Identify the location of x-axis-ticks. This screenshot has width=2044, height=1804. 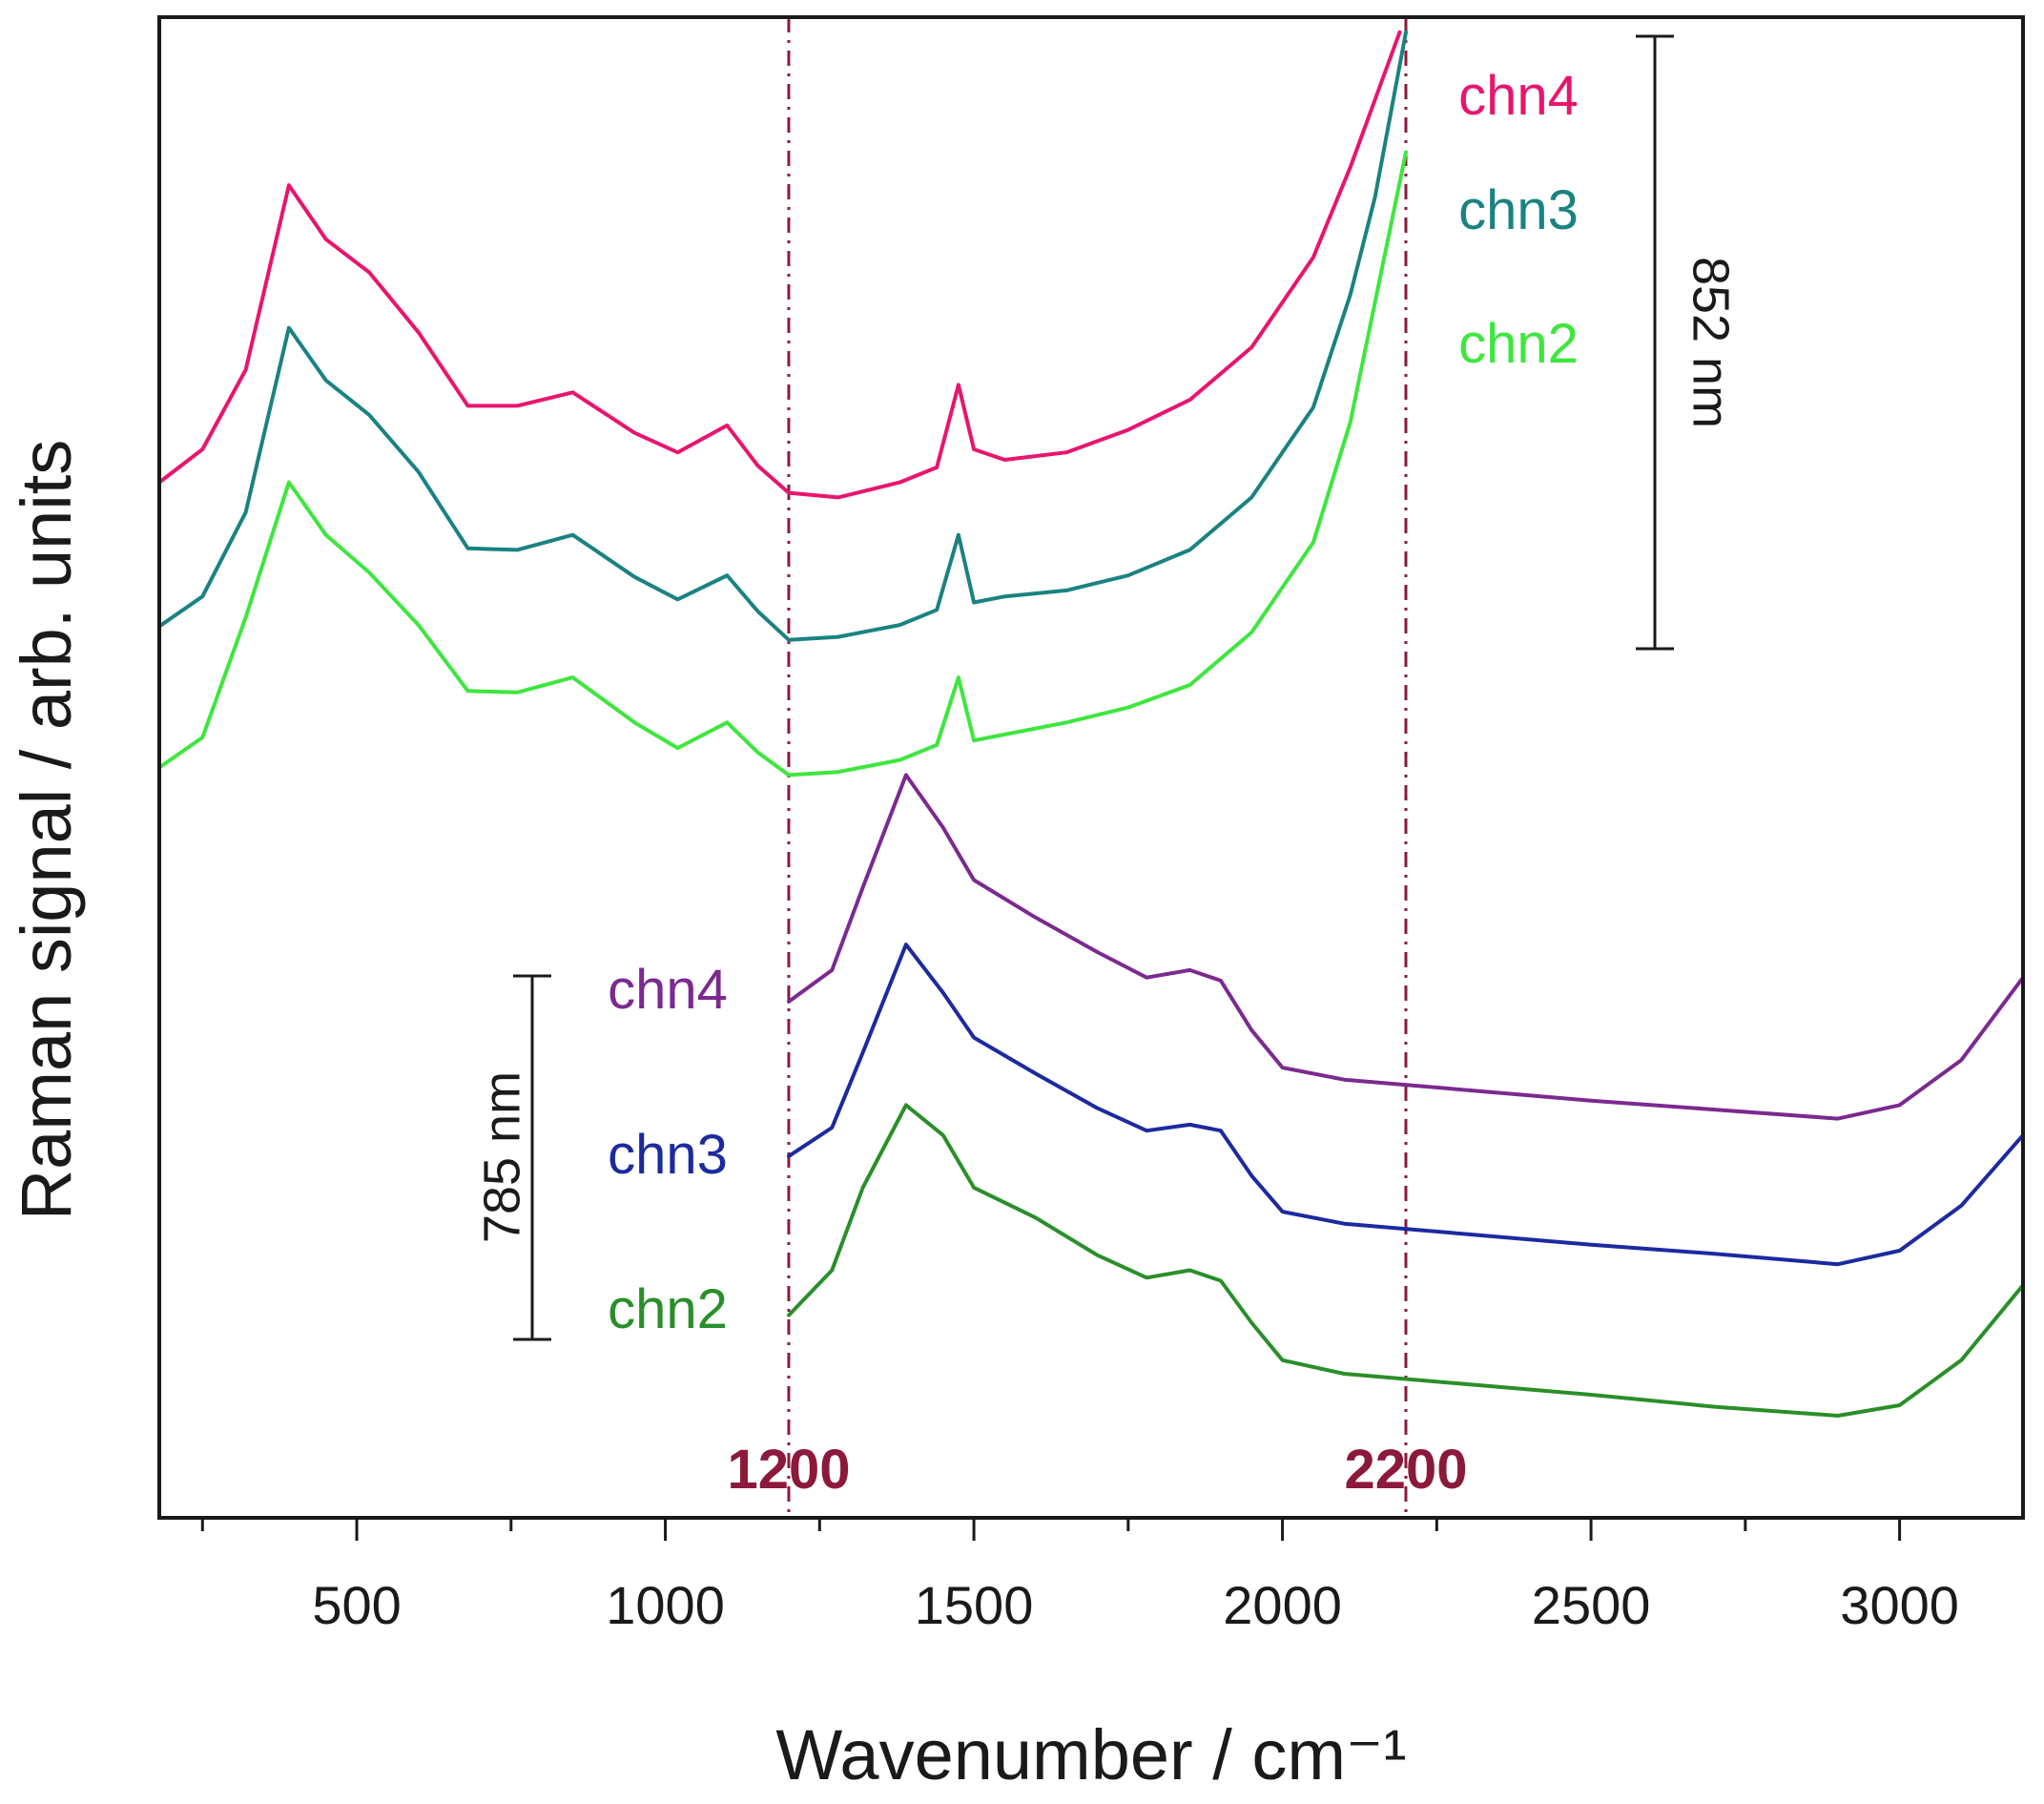
(1051, 1529).